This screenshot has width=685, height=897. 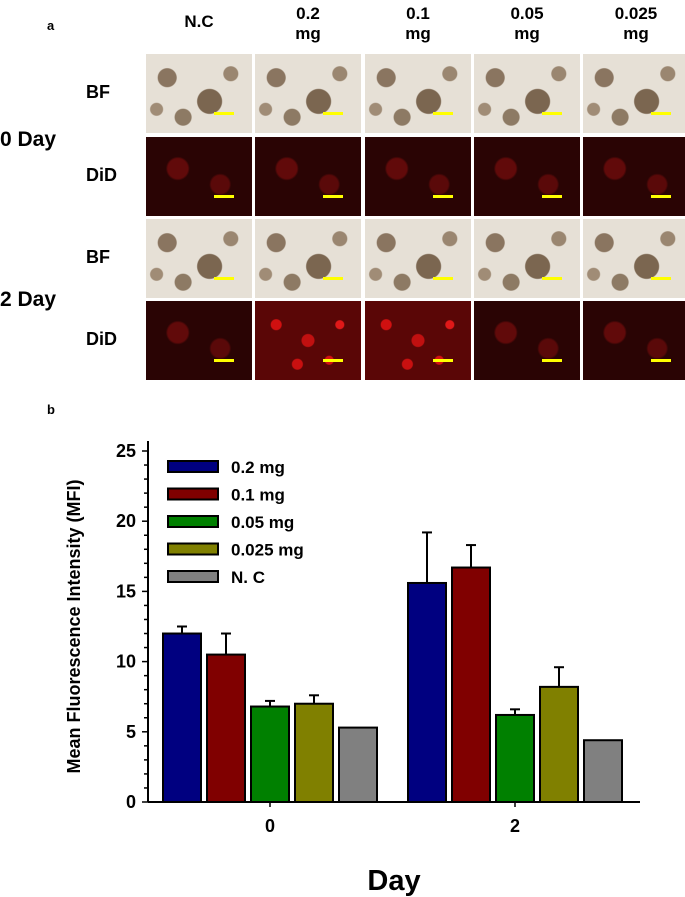 I want to click on day-2-label: 2 Day, so click(x=28, y=299).